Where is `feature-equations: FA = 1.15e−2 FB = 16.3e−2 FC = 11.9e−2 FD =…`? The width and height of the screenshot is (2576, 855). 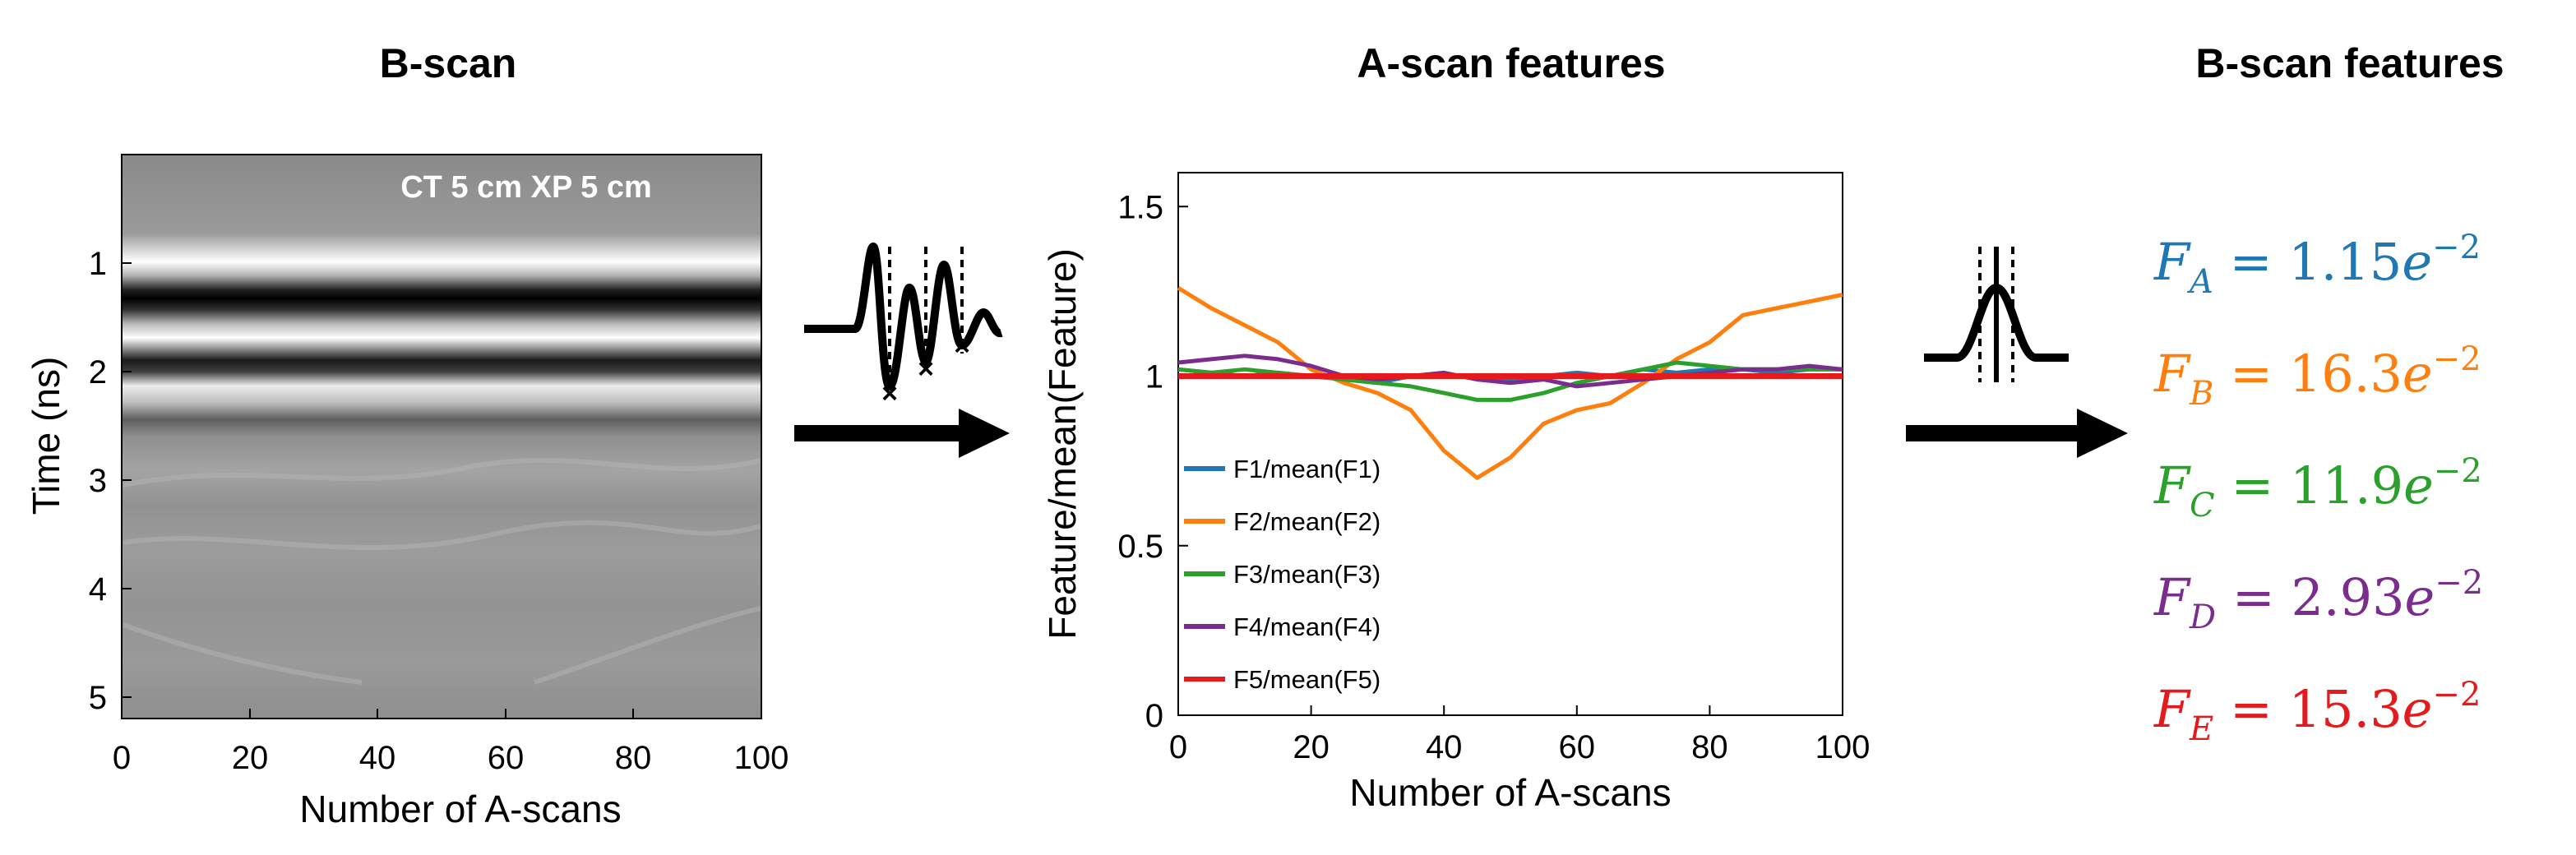 feature-equations: FA = 1.15e−2 FB = 16.3e−2 FC = 11.9e−2 FD =… is located at coordinates (2318, 488).